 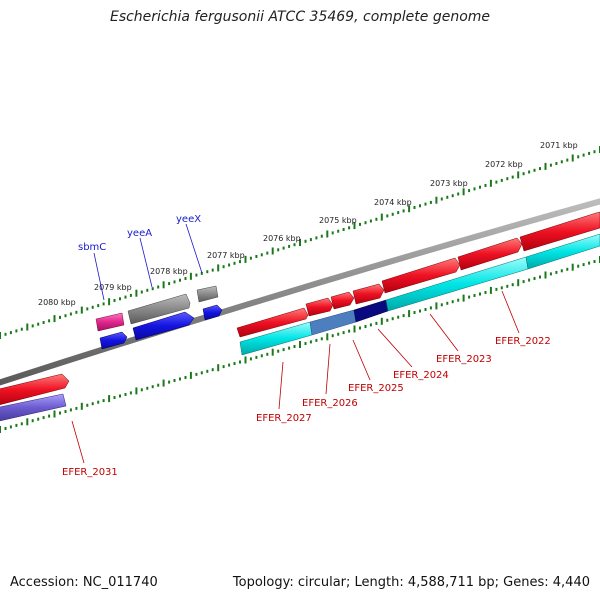 What do you see at coordinates (368, 294) in the screenshot?
I see `gene-red-d` at bounding box center [368, 294].